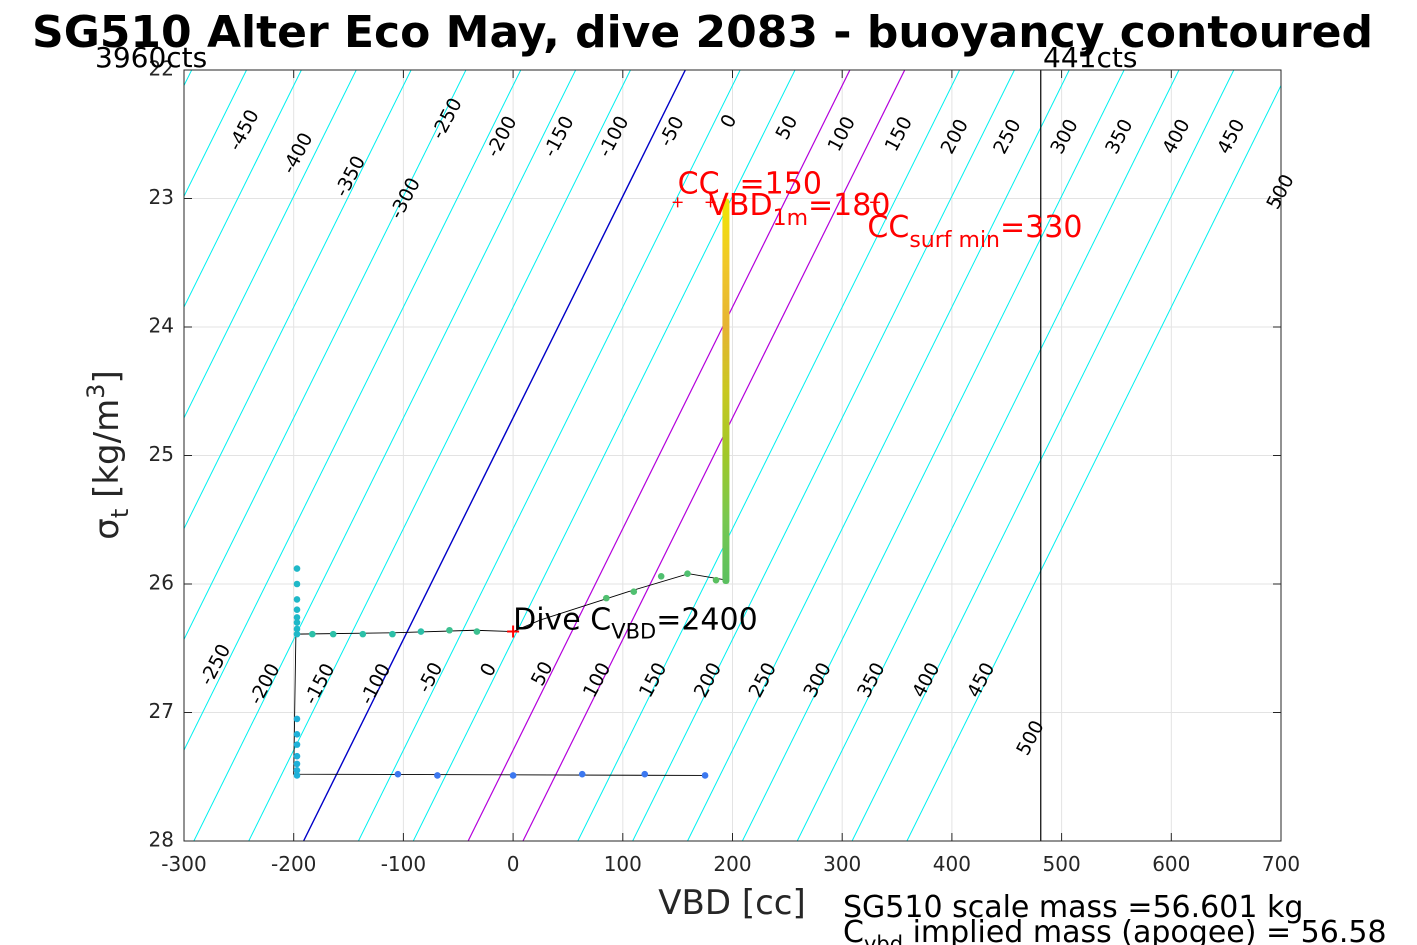 This screenshot has width=1417, height=945. I want to click on dive-label-main: Dive C, so click(562, 620).